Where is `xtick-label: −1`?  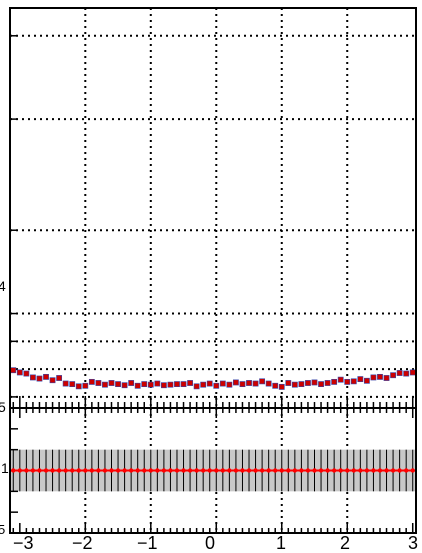 xtick-label: −1 is located at coordinates (147, 543).